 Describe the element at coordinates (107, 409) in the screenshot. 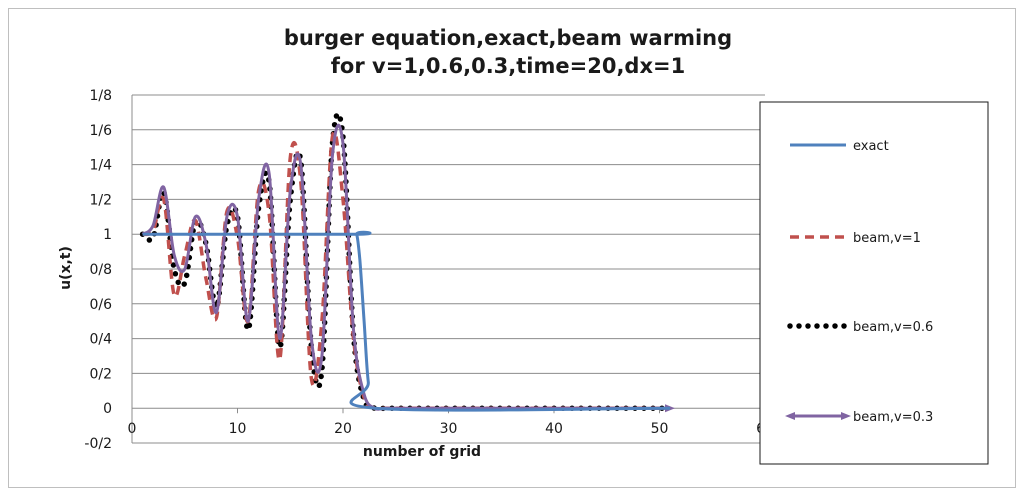

I see `y-tick-label: 0` at that location.